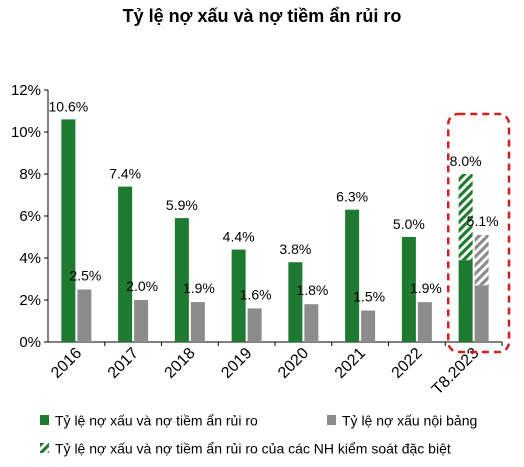  I want to click on y-tick-label: 6%, so click(30, 216).